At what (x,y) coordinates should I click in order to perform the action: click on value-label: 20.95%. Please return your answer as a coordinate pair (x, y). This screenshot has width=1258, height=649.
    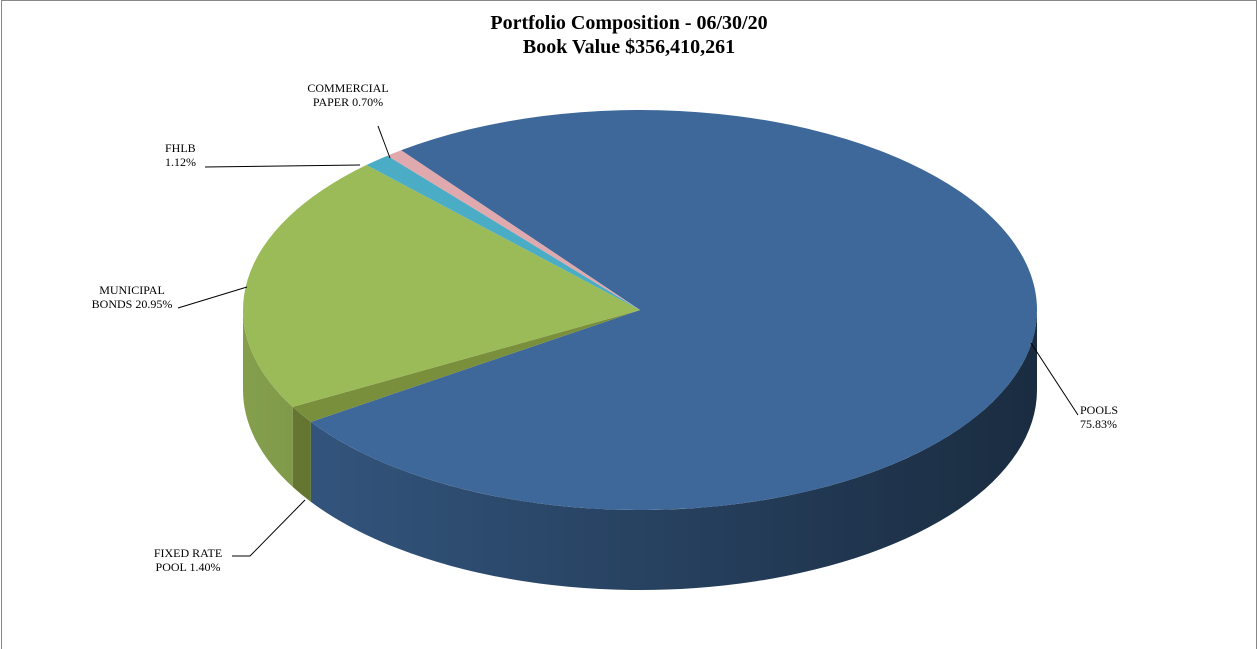
    Looking at the image, I should click on (154, 304).